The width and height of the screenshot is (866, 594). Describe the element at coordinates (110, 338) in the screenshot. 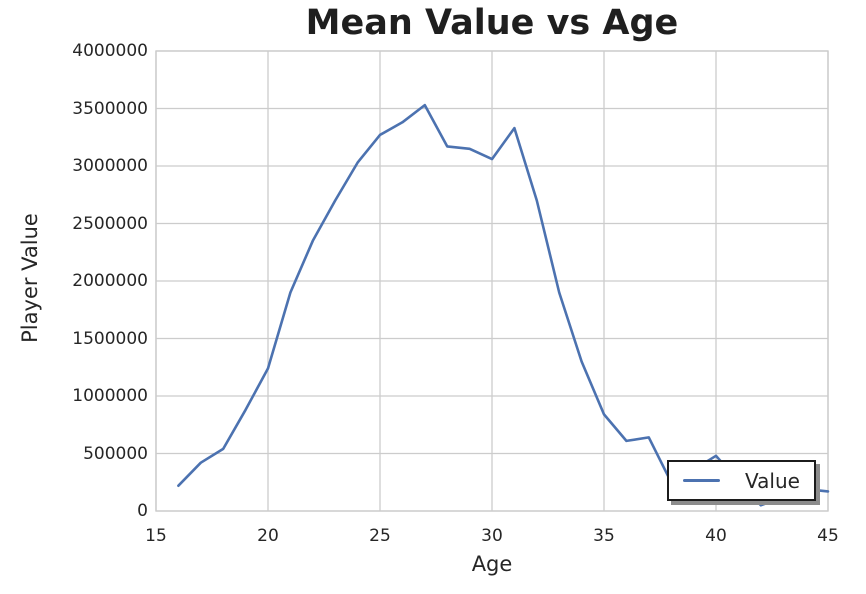

I see `y-tick-label: 1500000` at that location.